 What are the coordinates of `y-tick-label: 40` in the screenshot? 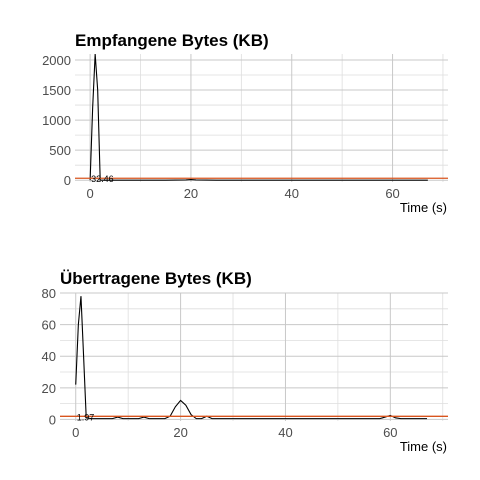 It's located at (49, 356).